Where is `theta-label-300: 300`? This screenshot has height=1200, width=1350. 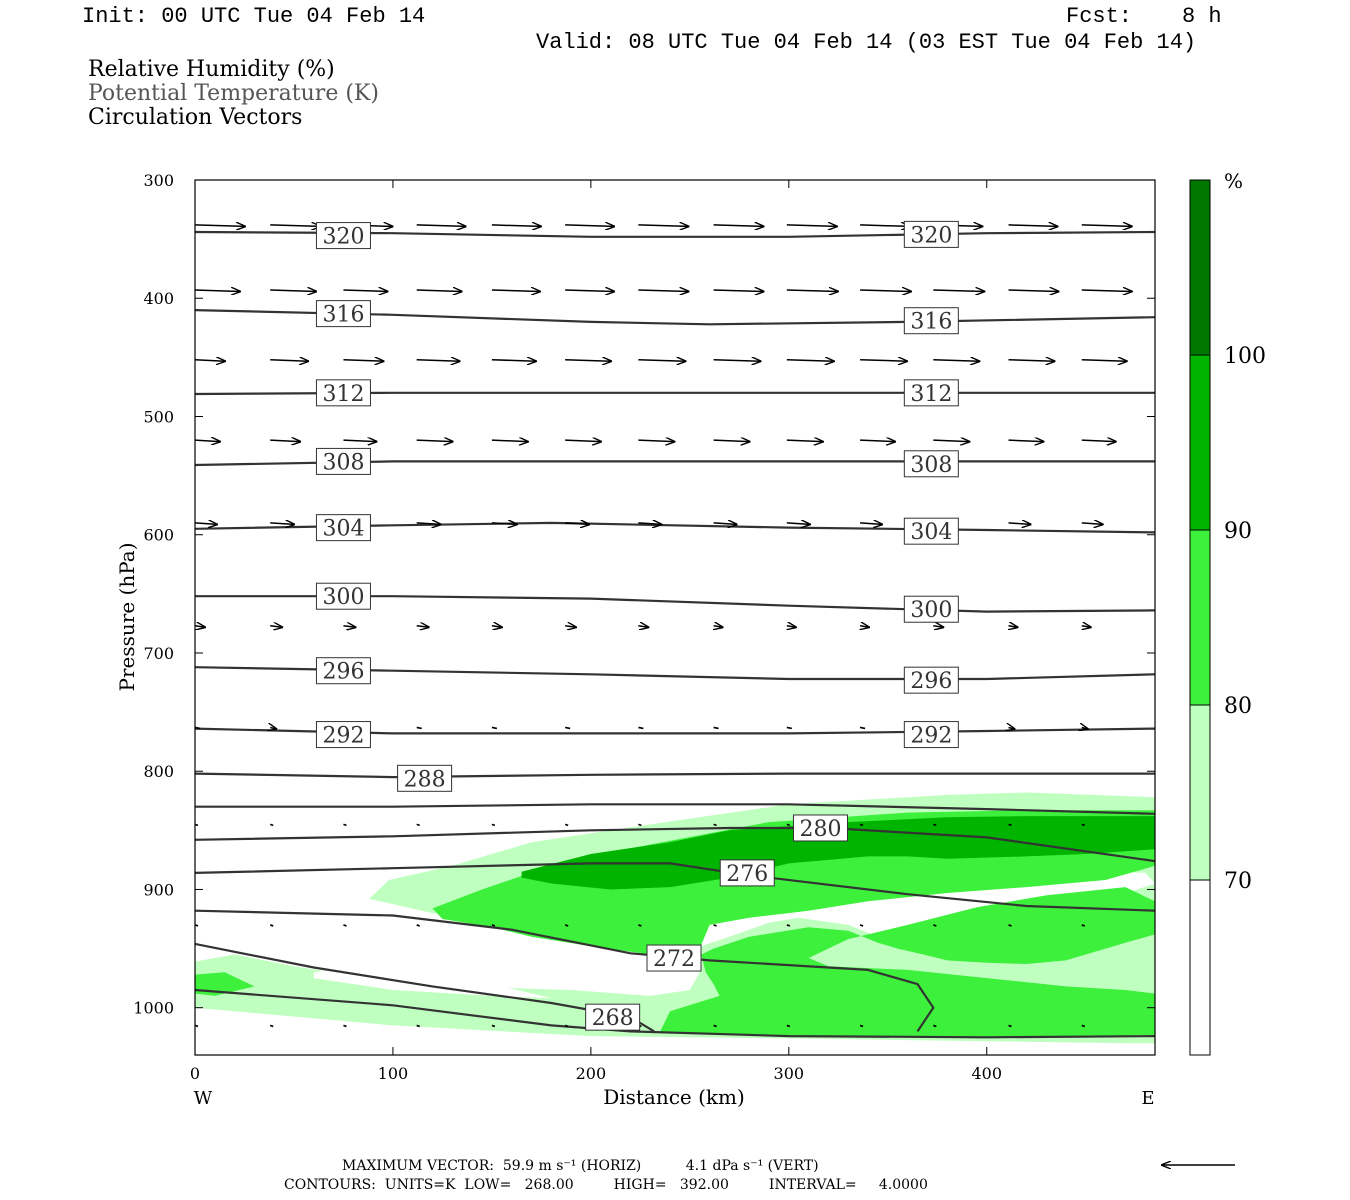
theta-label-300: 300 is located at coordinates (343, 597).